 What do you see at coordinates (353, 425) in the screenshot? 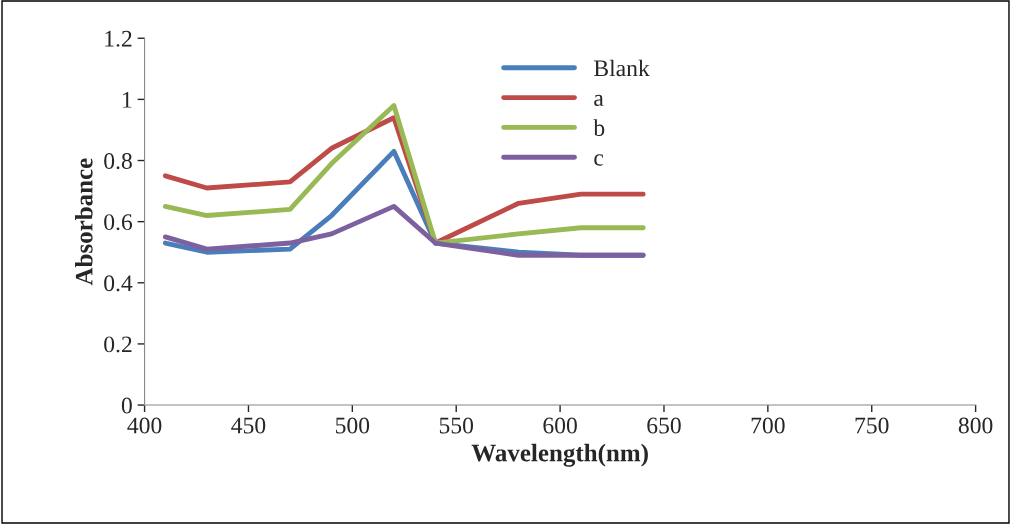
I see `x-tick-label: 500` at bounding box center [353, 425].